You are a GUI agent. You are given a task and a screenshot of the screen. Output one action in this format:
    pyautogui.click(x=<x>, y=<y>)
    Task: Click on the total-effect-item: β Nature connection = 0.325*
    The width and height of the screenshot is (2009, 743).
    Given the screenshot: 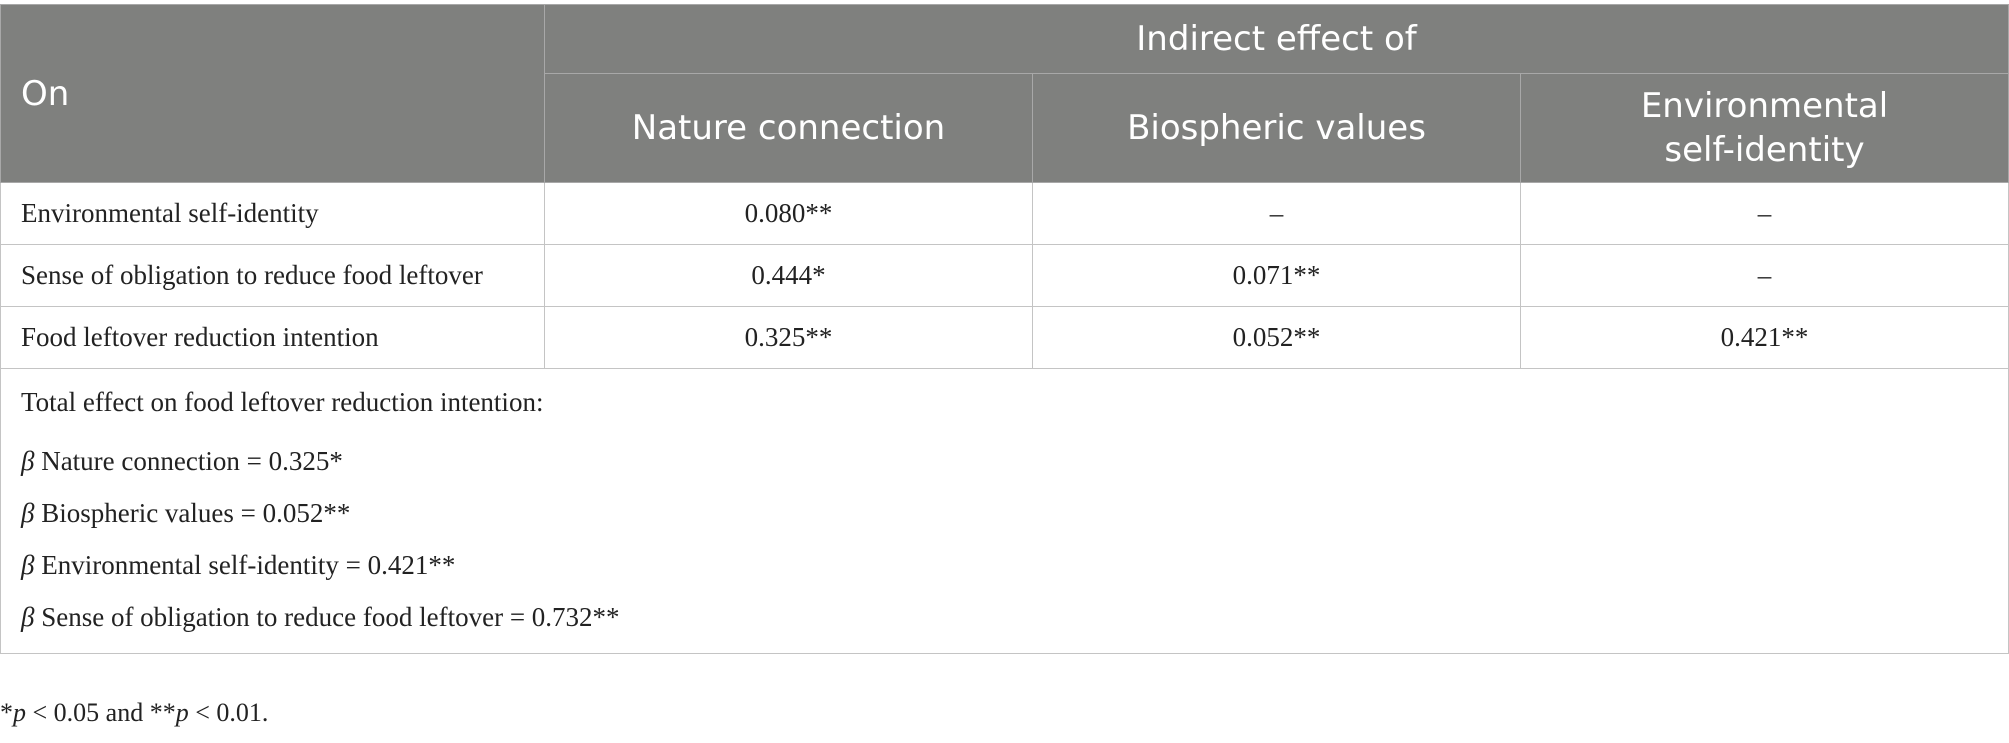 What is the action you would take?
    pyautogui.click(x=1004, y=461)
    